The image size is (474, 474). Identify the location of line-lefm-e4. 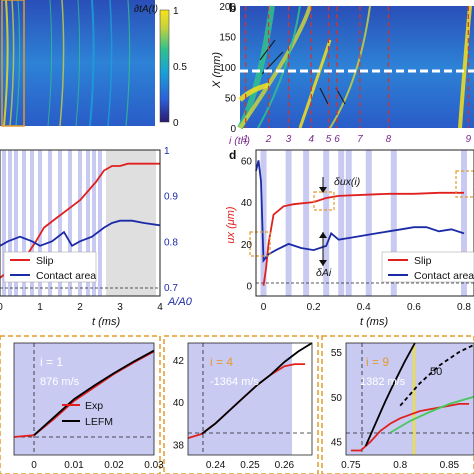
(257, 388).